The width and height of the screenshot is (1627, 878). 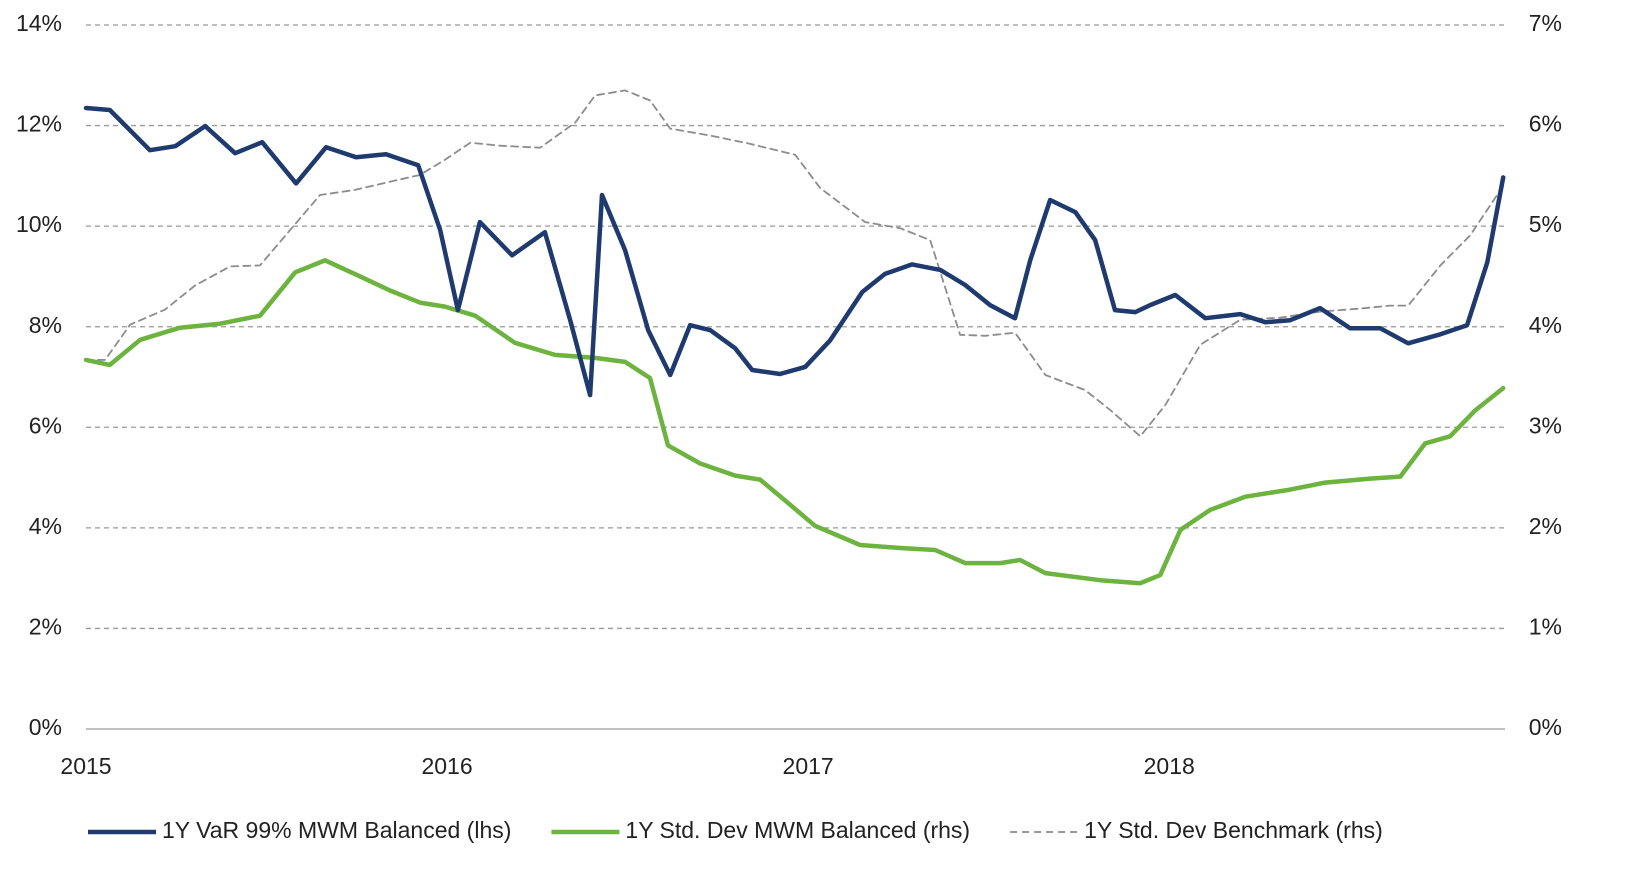 What do you see at coordinates (1545, 627) in the screenshot?
I see `y2-tick-label: 1%` at bounding box center [1545, 627].